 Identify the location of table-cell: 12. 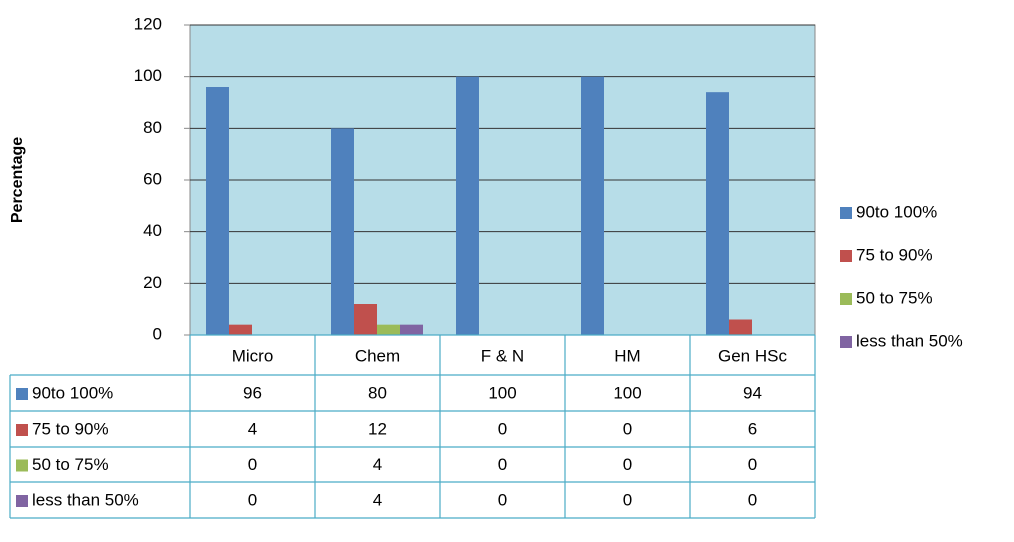
(377, 428).